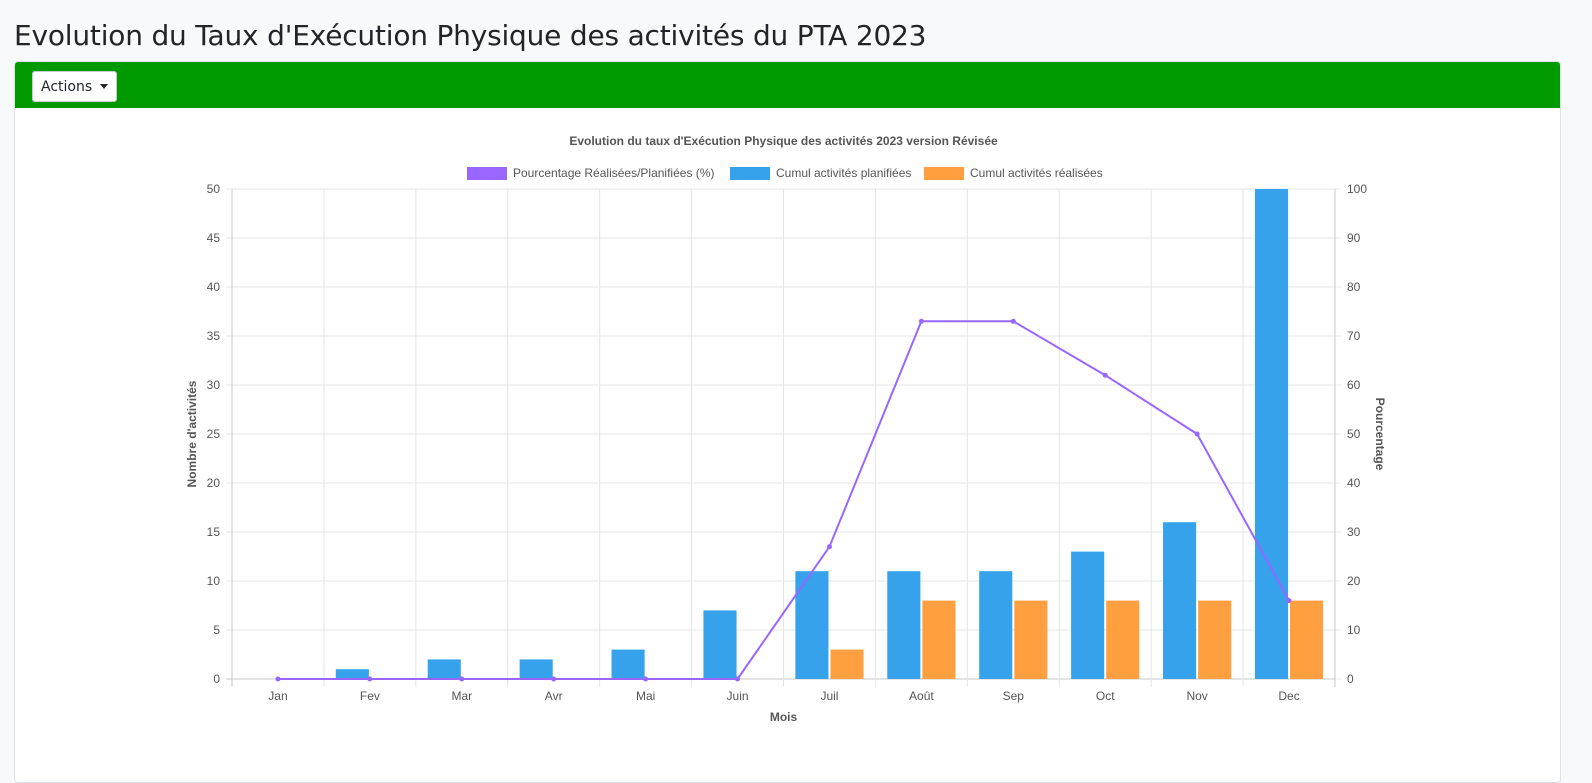  What do you see at coordinates (214, 189) in the screenshot?
I see `y-tick-label: 50` at bounding box center [214, 189].